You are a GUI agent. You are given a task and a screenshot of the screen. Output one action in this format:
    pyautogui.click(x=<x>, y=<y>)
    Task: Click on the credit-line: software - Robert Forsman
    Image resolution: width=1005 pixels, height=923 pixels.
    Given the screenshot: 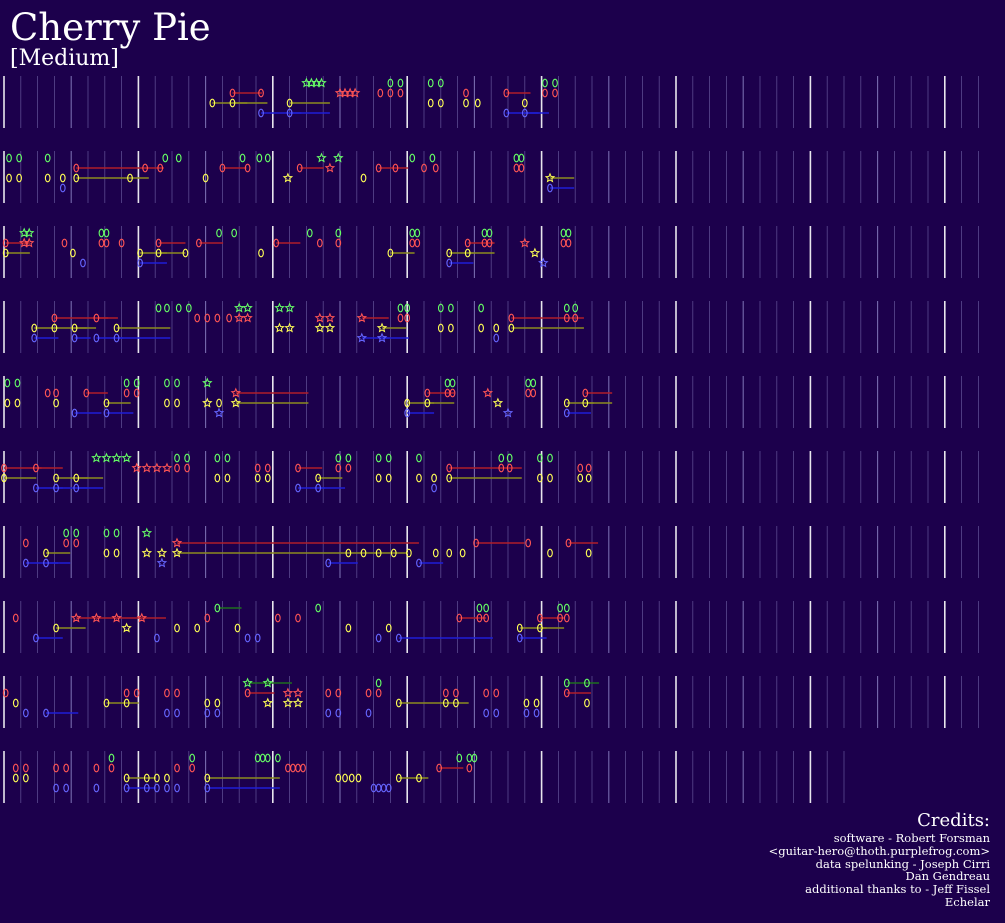 What is the action you would take?
    pyautogui.click(x=911, y=838)
    